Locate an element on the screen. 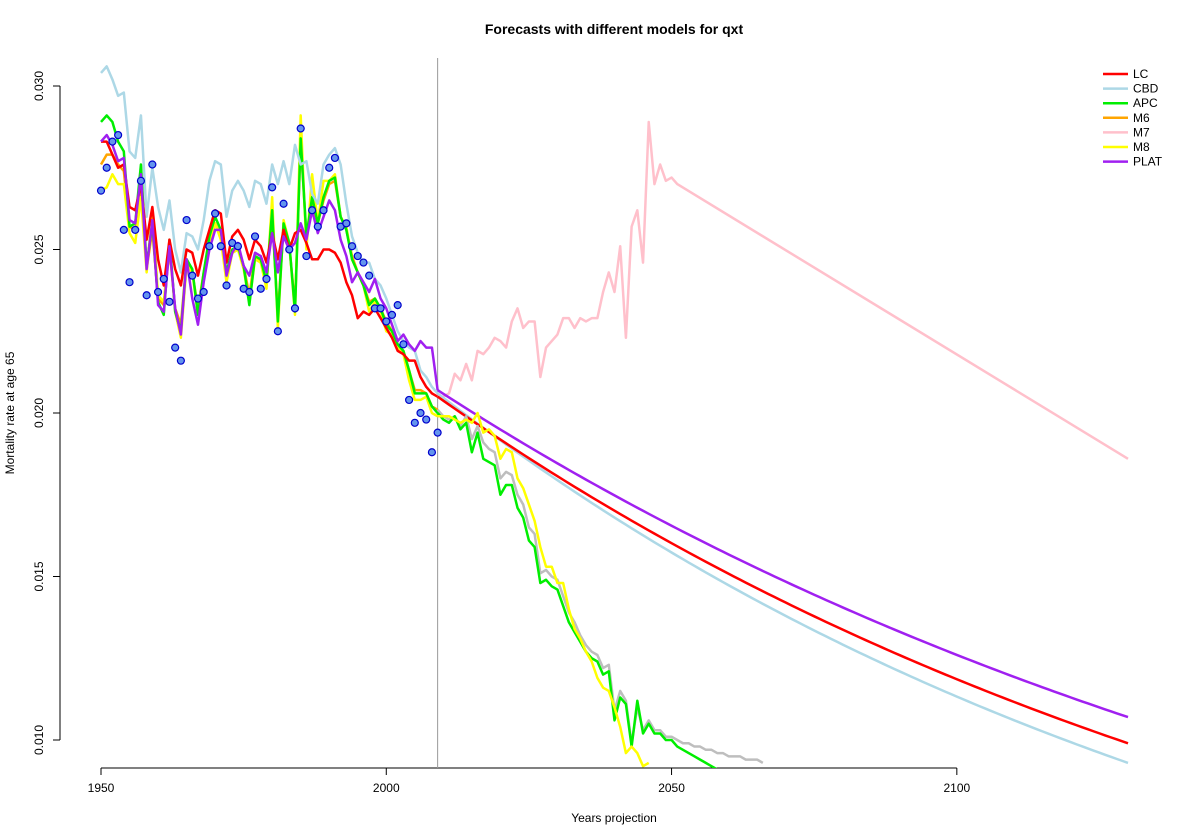 The width and height of the screenshot is (1200, 840). x-tick-label: 2000 is located at coordinates (386, 788).